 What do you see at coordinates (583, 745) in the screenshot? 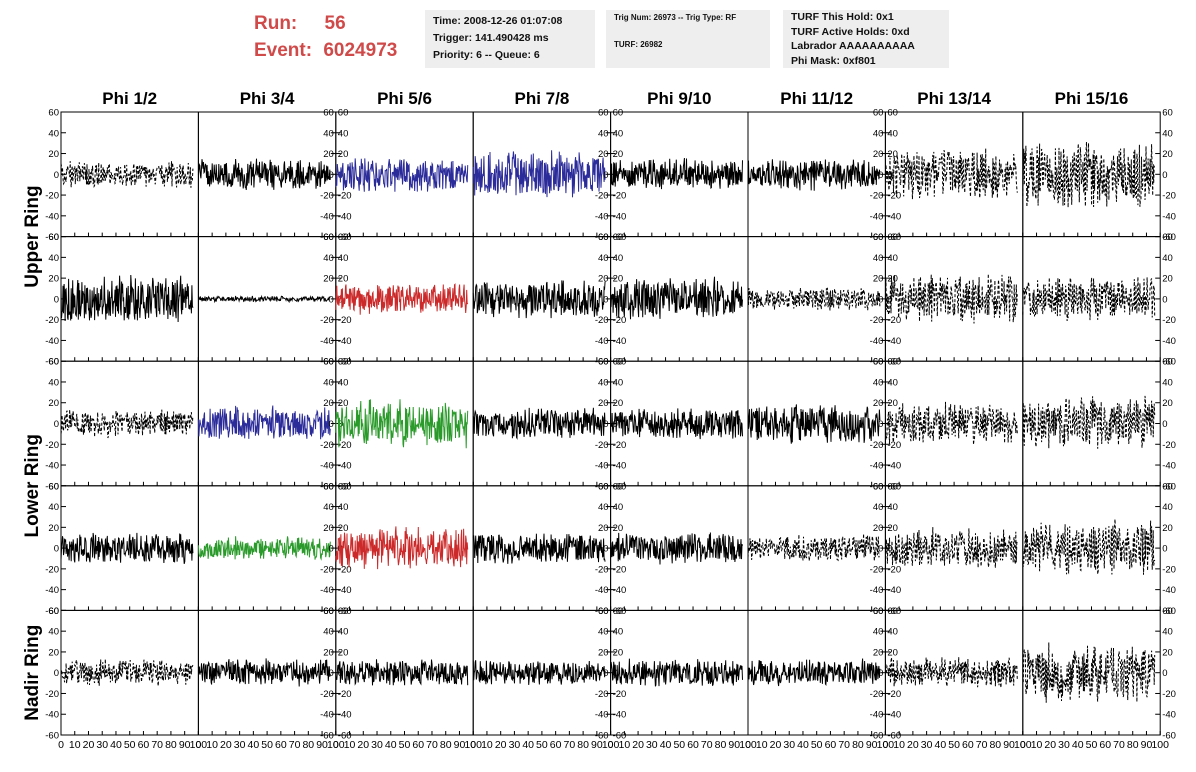
I see `x-tick-label: 80` at bounding box center [583, 745].